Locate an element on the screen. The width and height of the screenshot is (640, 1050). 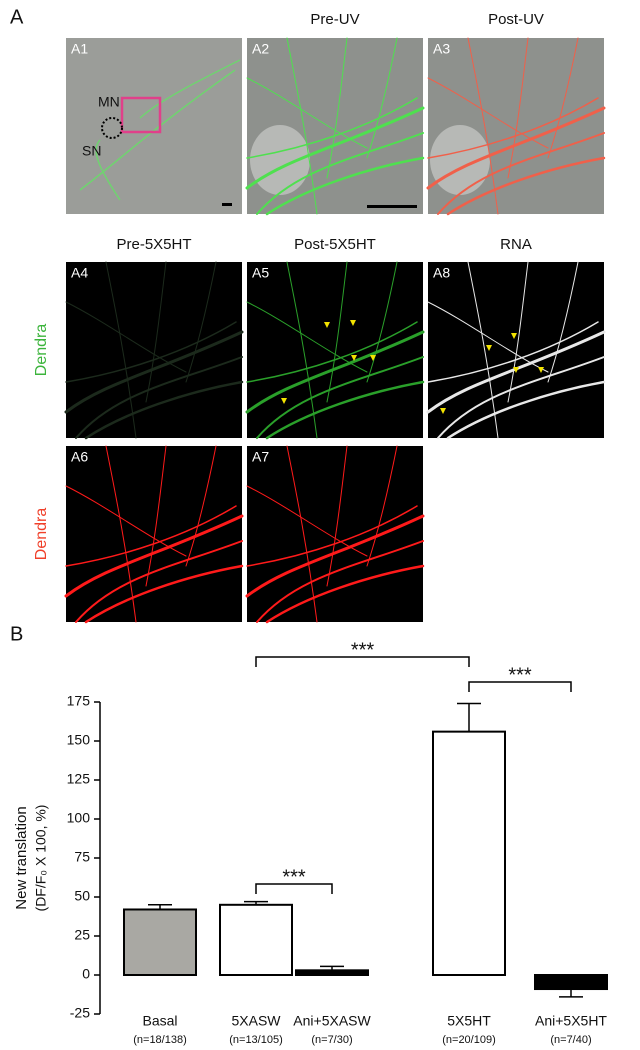
y-axis-label: (DF/F₀ X 100, %) is located at coordinates (41, 858).